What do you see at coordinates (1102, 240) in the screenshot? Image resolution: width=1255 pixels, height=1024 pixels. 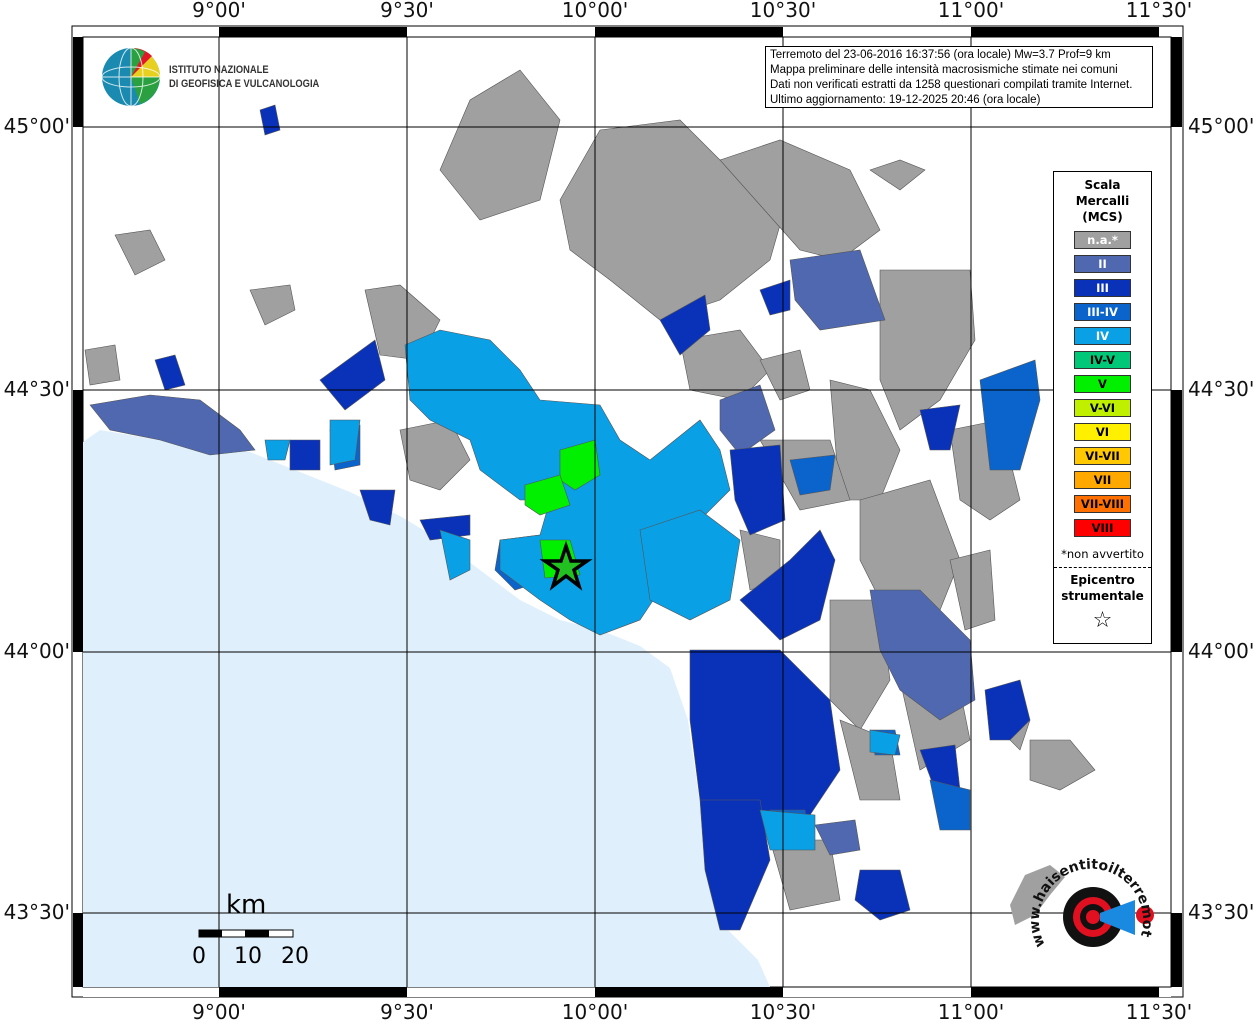 I see `legend-swatch: n.a.*` at bounding box center [1102, 240].